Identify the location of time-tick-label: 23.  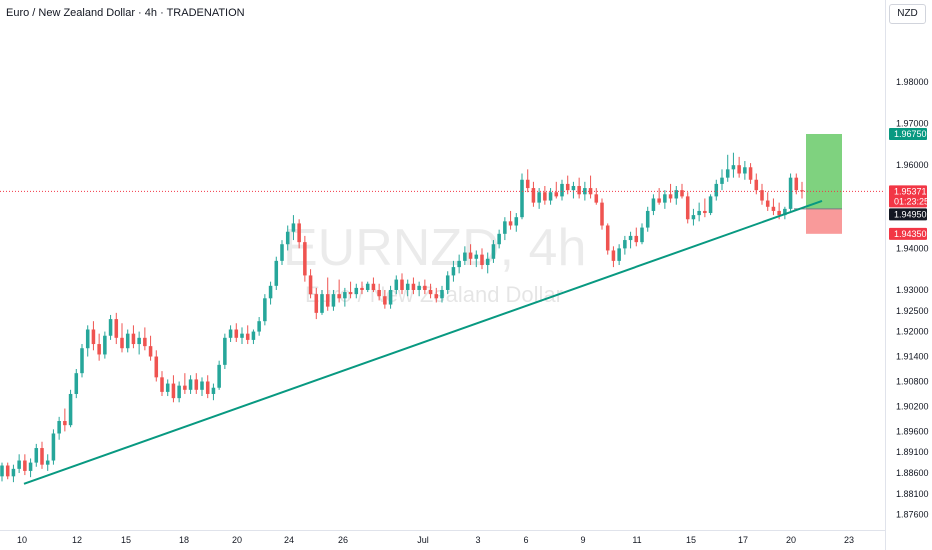
(849, 540).